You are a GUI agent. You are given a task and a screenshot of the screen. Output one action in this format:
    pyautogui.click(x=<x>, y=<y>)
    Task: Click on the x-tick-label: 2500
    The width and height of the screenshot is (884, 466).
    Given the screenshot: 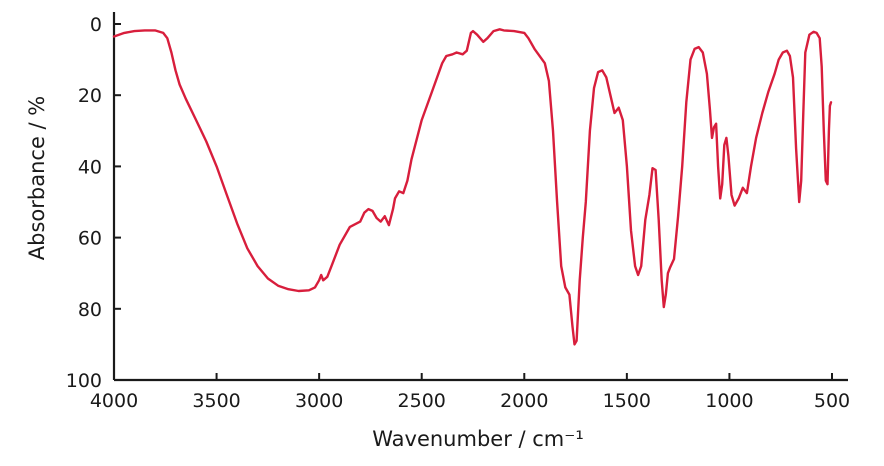 What is the action you would take?
    pyautogui.click(x=422, y=401)
    